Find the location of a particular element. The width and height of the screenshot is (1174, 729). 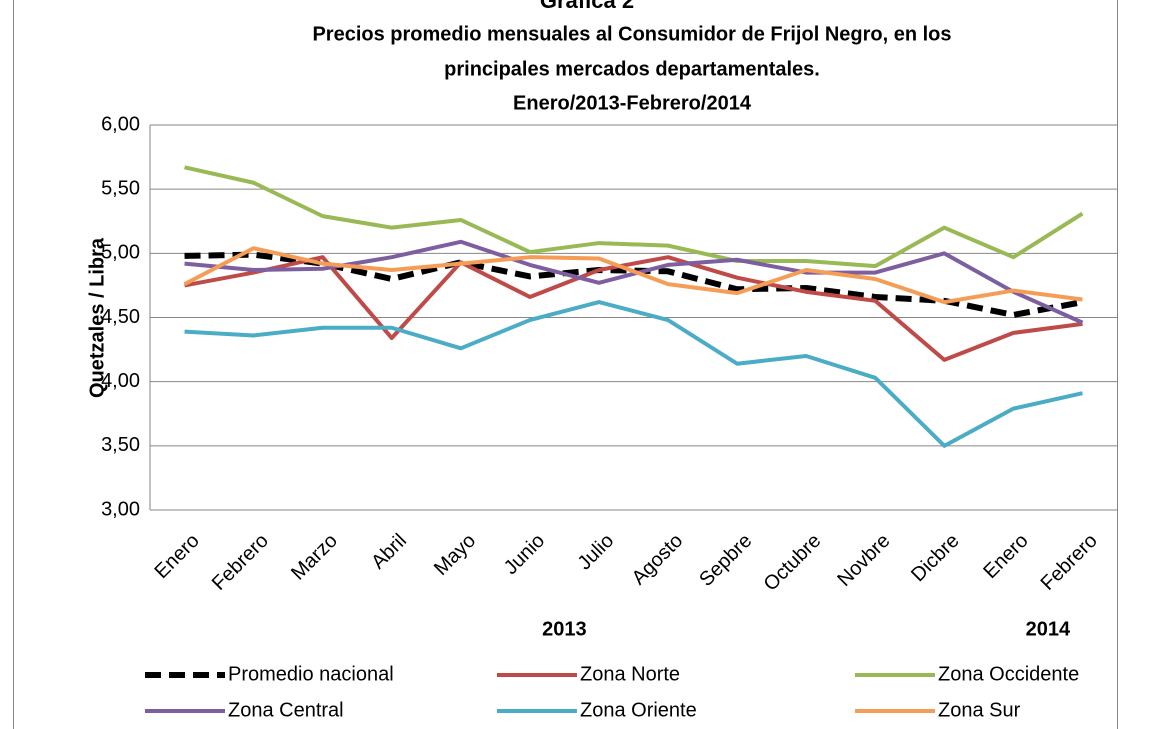

y-tick-label: 5,50 is located at coordinates (120, 188).